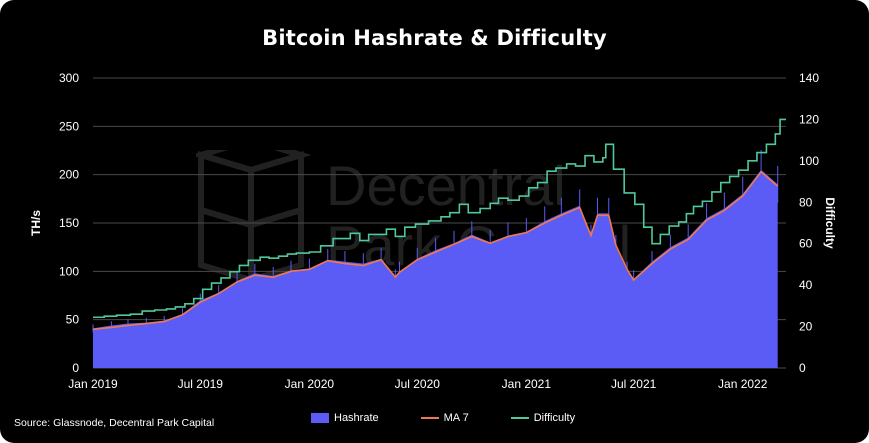 The image size is (869, 443). I want to click on y-tick-label: 150, so click(69, 223).